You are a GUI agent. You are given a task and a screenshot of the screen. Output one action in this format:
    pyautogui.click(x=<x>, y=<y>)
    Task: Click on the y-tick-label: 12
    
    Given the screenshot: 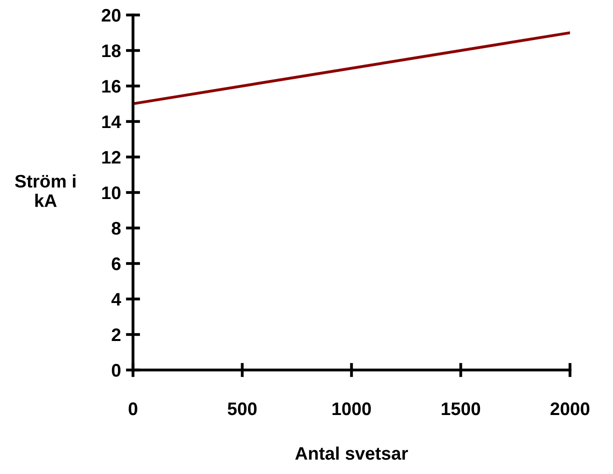 What is the action you would take?
    pyautogui.click(x=111, y=157)
    